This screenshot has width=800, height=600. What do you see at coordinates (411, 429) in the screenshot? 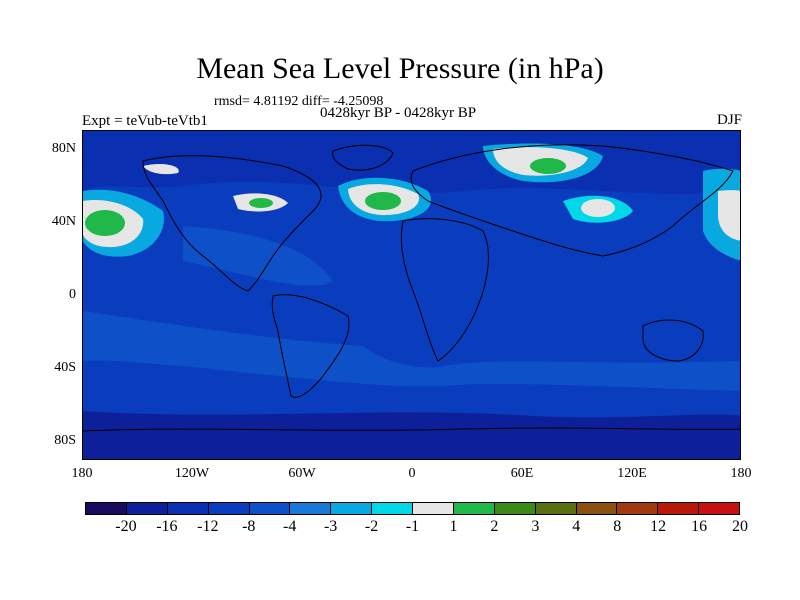
I see `antarctica-outline` at bounding box center [411, 429].